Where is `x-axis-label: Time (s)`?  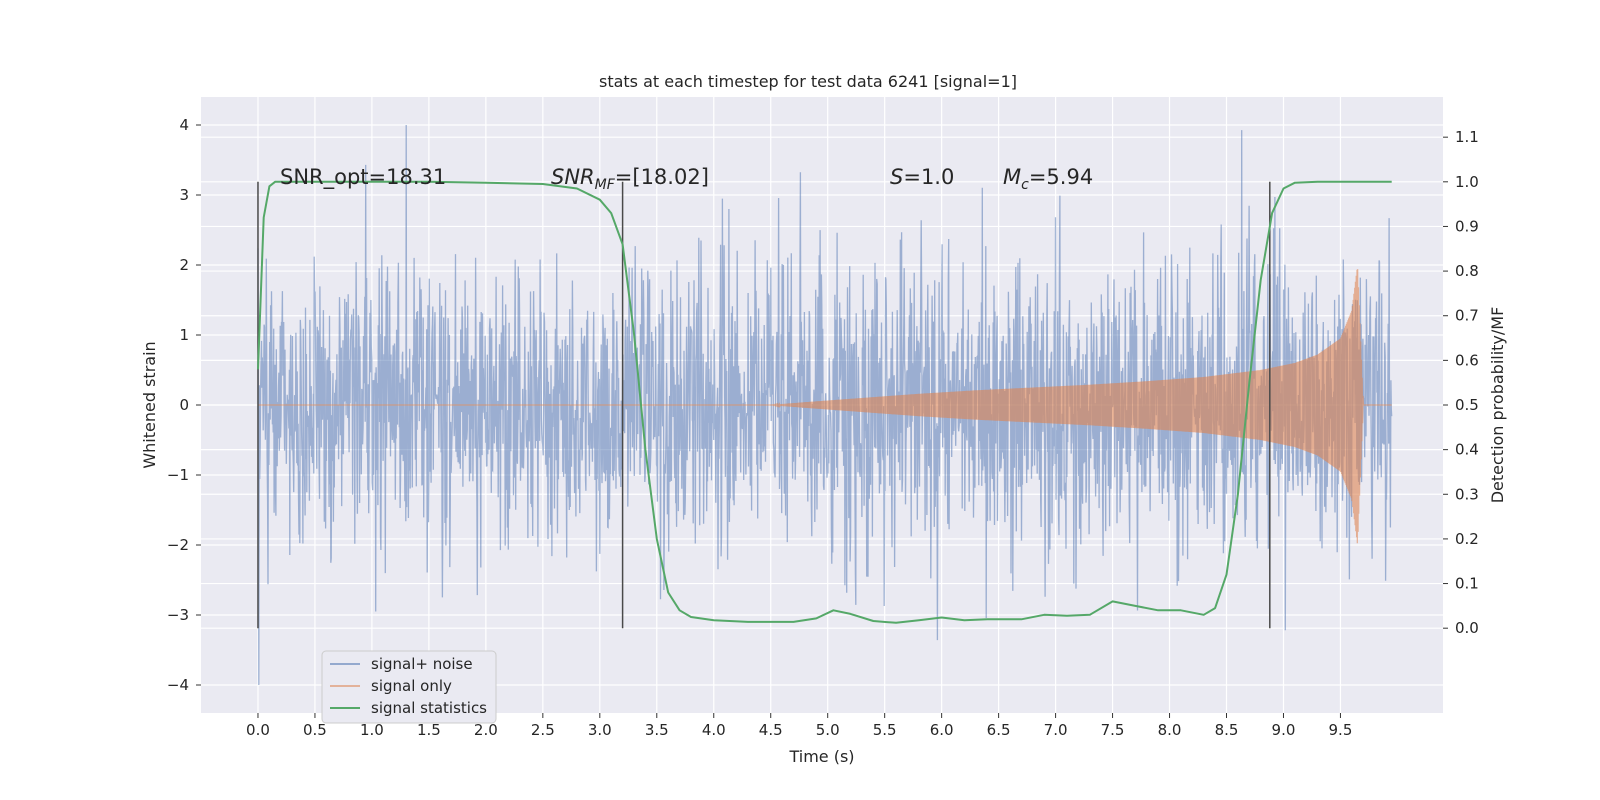 x-axis-label: Time (s) is located at coordinates (821, 756).